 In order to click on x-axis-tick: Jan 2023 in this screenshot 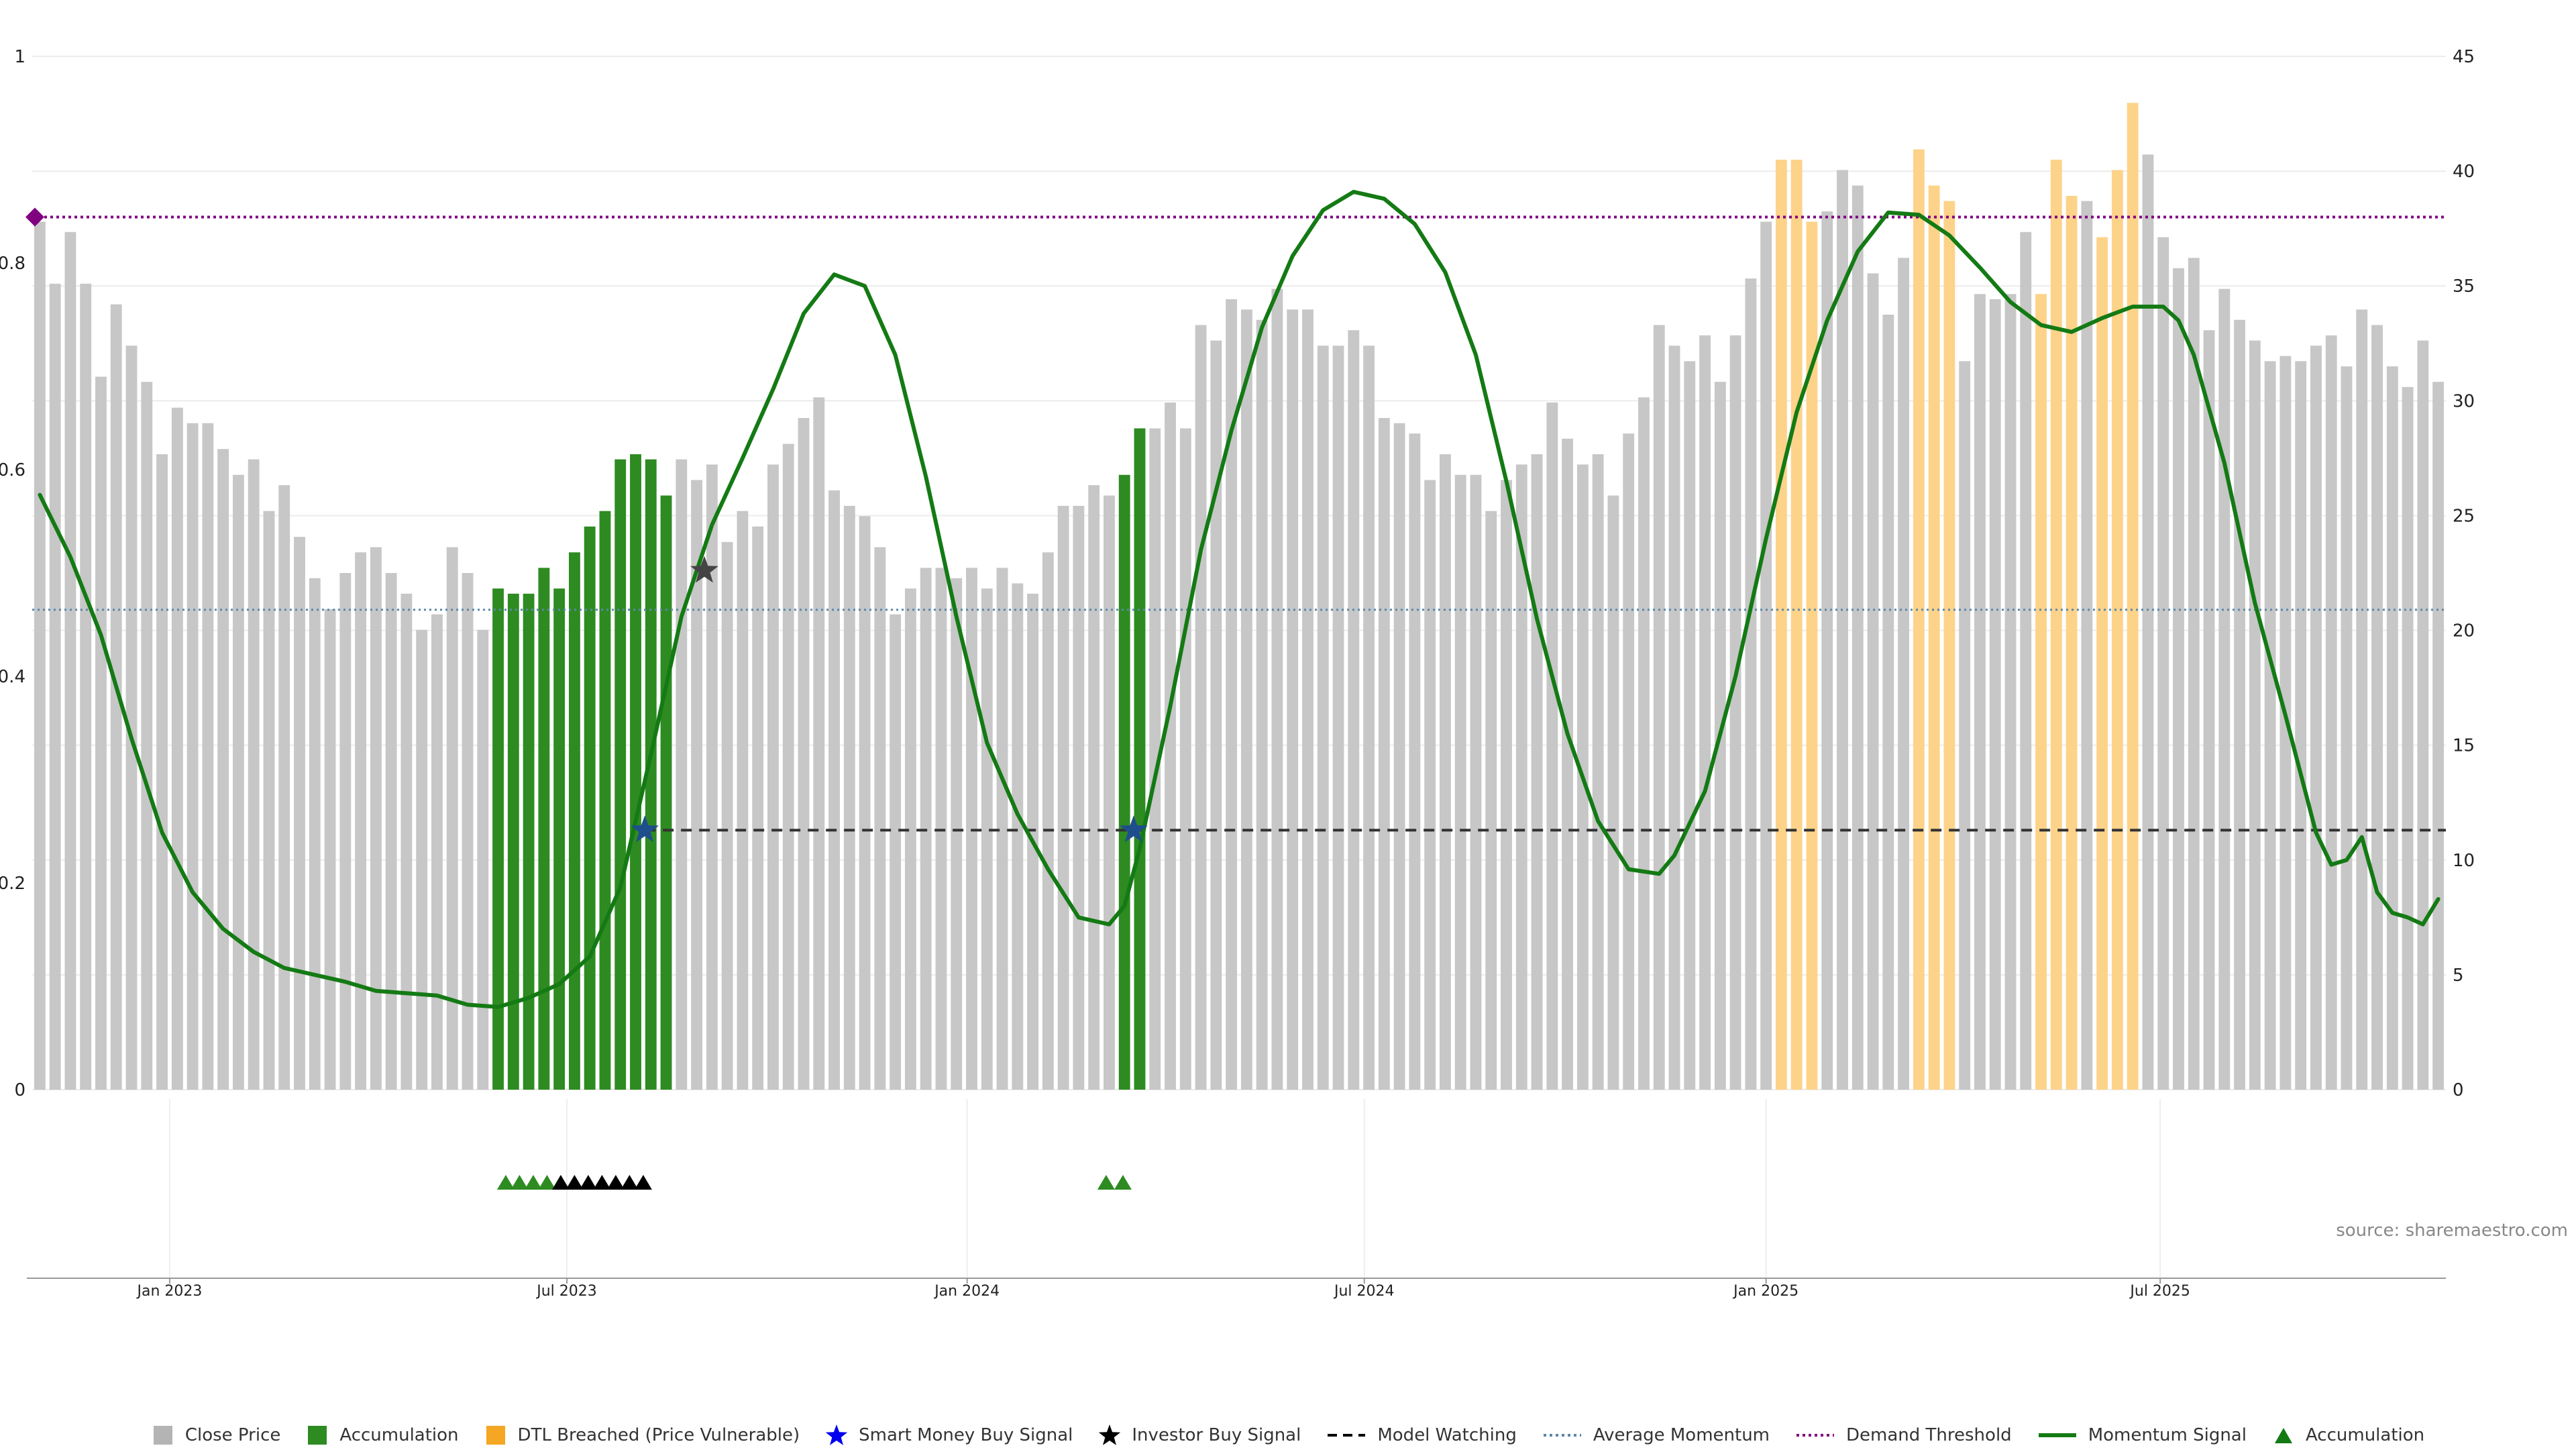, I will do `click(169, 1291)`.